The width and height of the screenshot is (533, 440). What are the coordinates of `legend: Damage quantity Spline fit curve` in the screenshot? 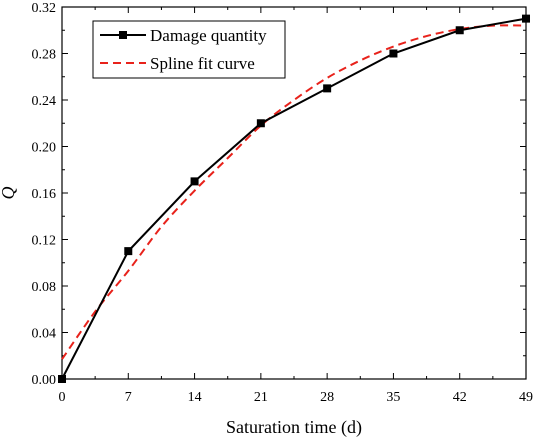 It's located at (189, 49).